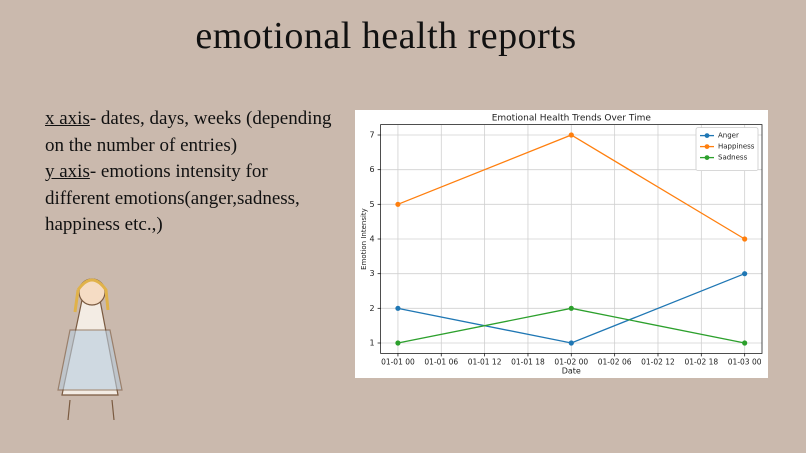 The height and width of the screenshot is (453, 806). Describe the element at coordinates (658, 361) in the screenshot. I see `x-tick-label: 01-02 12` at that location.